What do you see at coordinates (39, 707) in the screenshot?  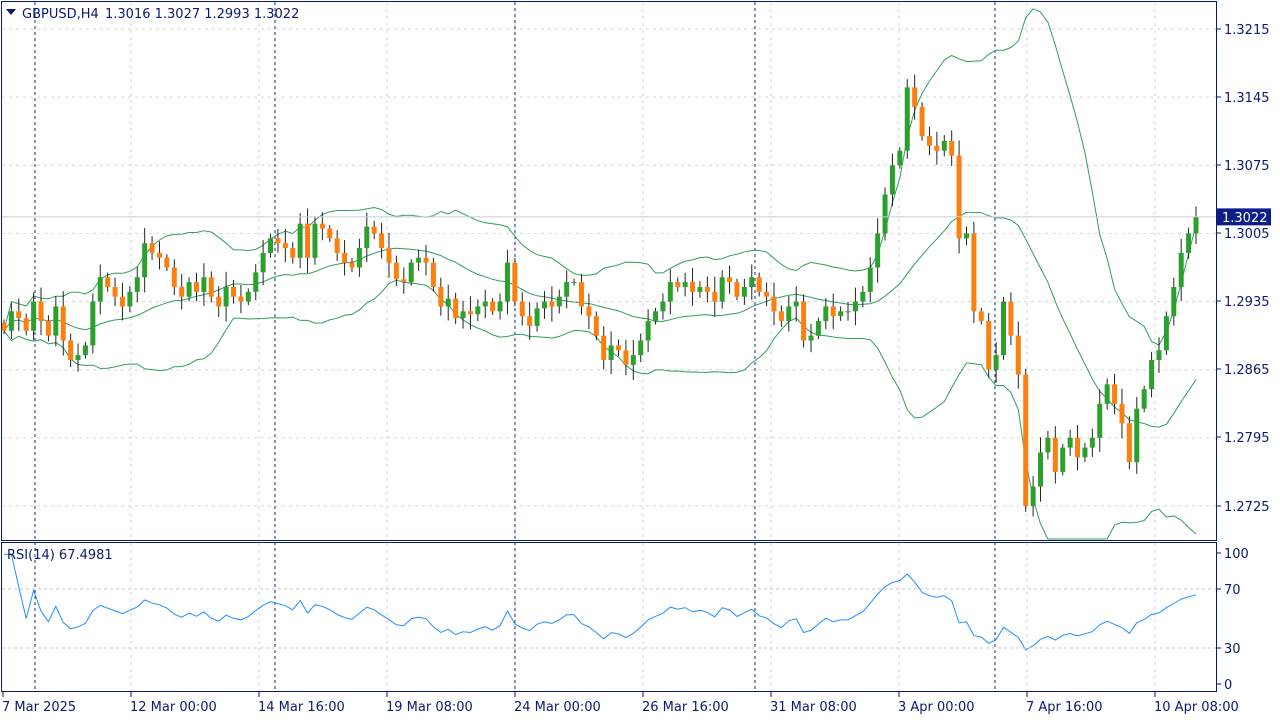 I see `time-label: 7 Mar 2025` at bounding box center [39, 707].